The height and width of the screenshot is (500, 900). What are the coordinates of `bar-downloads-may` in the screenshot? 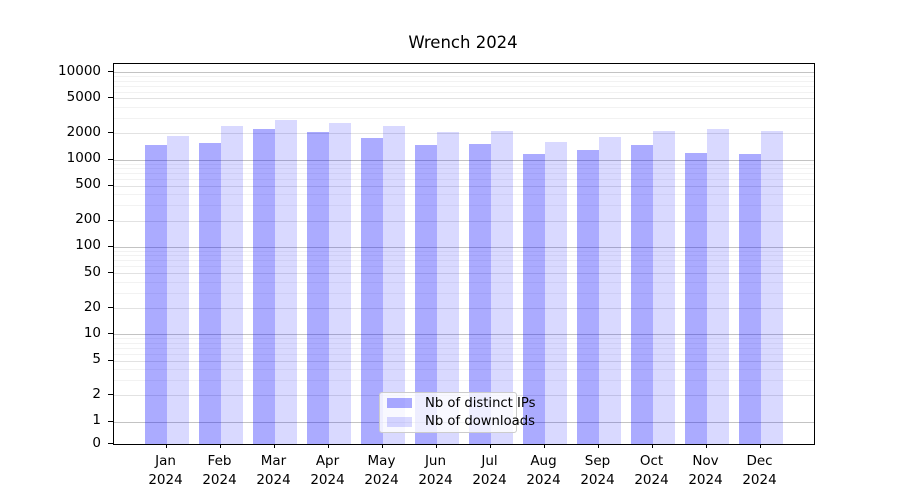 It's located at (393, 285).